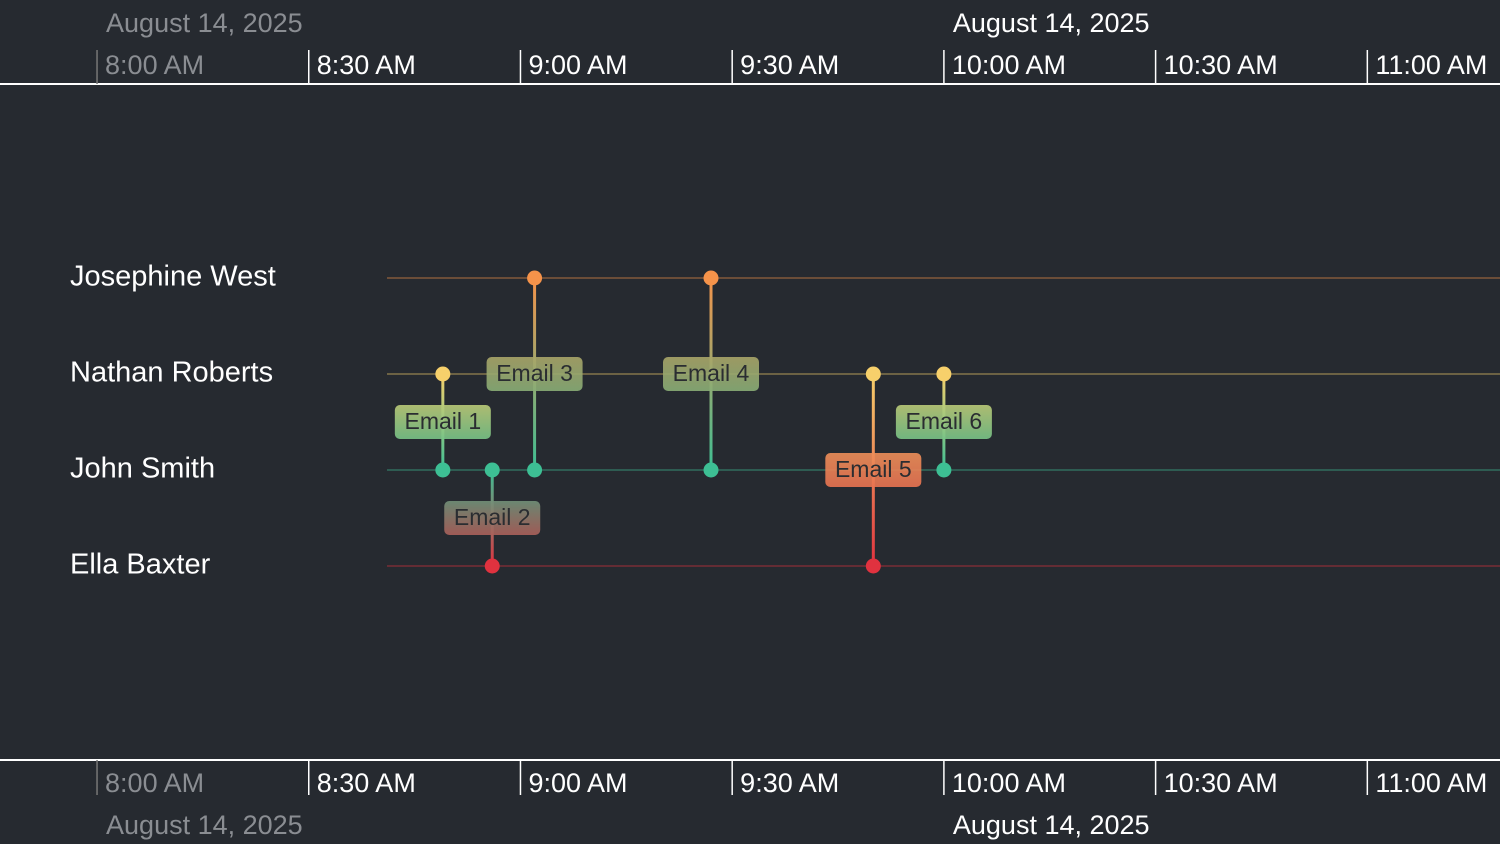 The image size is (1500, 844). I want to click on event-label: Email 4, so click(711, 373).